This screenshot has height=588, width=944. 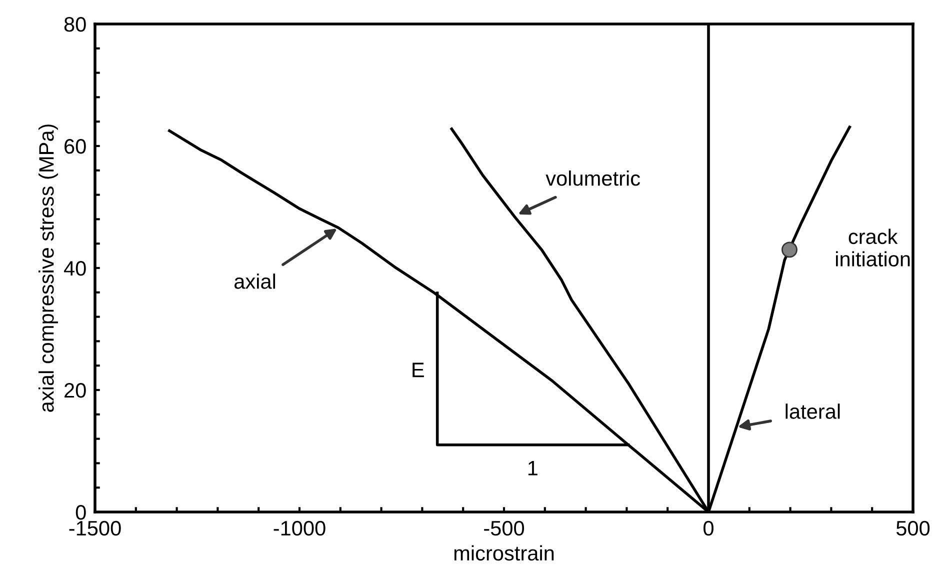 What do you see at coordinates (873, 247) in the screenshot?
I see `annotation: crack initiation` at bounding box center [873, 247].